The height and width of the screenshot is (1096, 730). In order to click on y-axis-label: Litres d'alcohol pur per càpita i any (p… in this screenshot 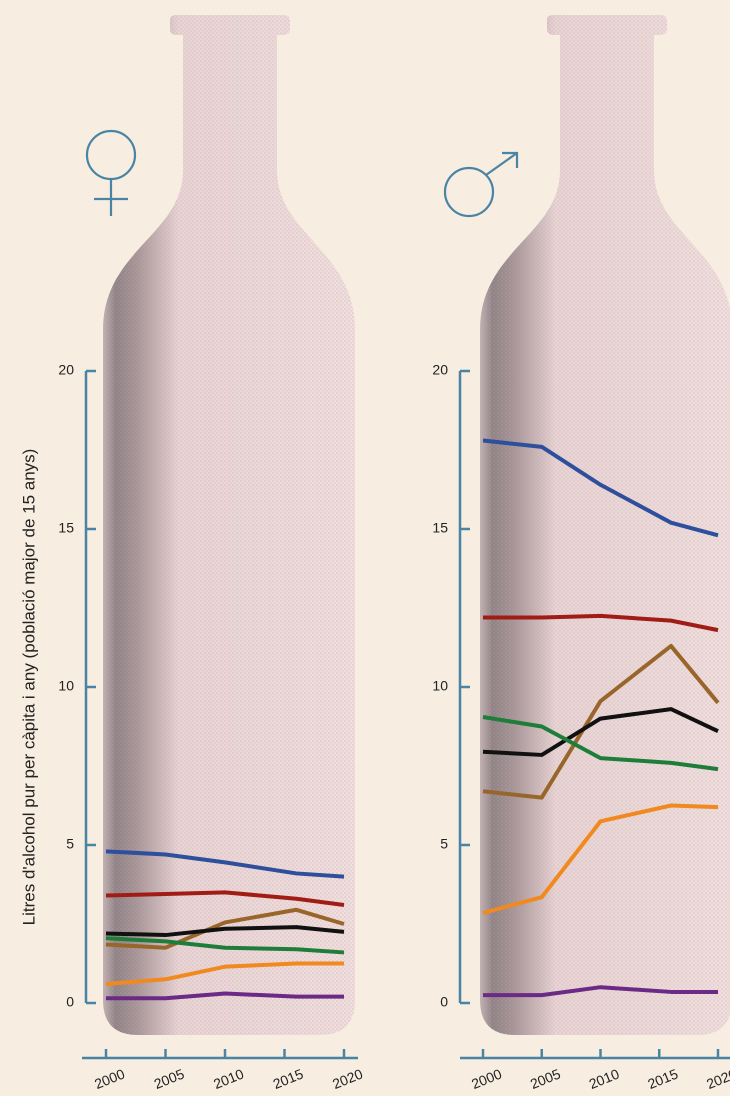, I will do `click(28, 687)`.